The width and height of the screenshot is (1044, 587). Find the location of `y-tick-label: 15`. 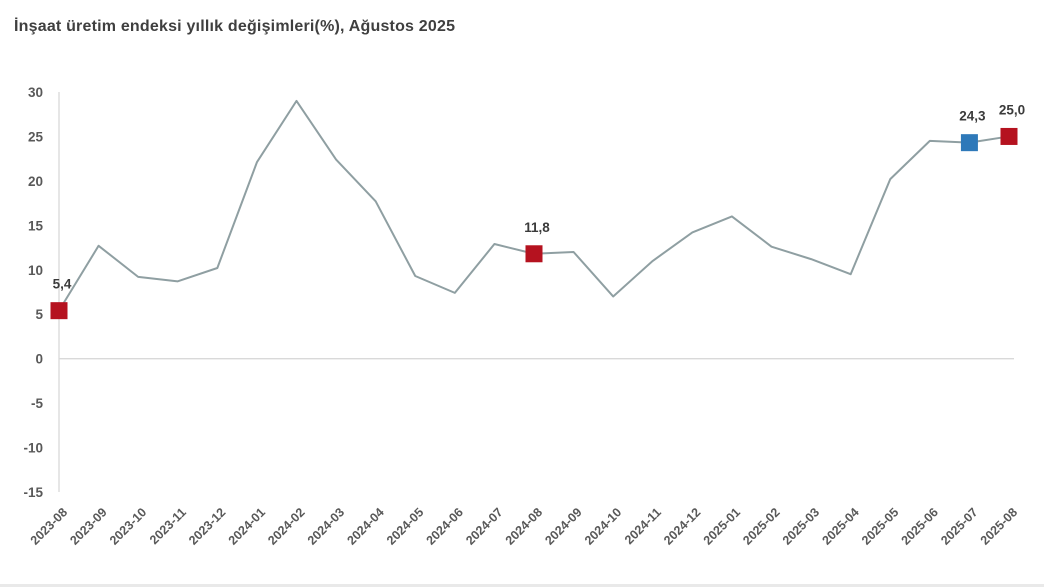

y-tick-label: 15 is located at coordinates (36, 225).